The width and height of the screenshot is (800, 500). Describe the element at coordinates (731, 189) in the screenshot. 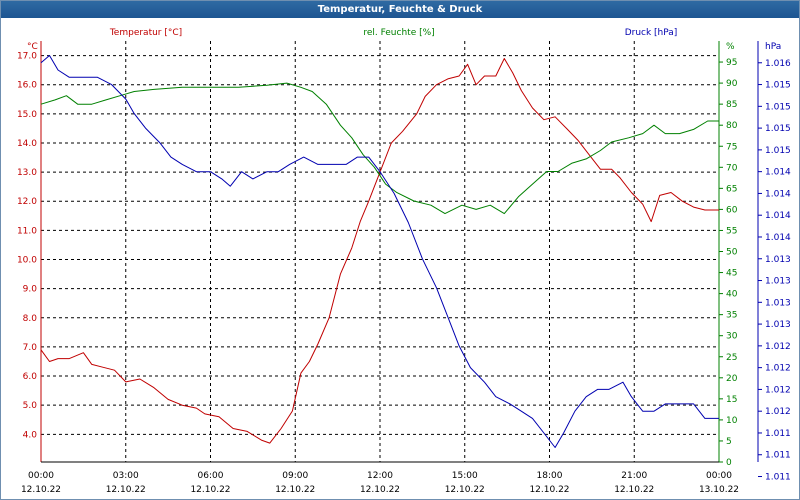

I see `humidity-tick-label: 65` at that location.